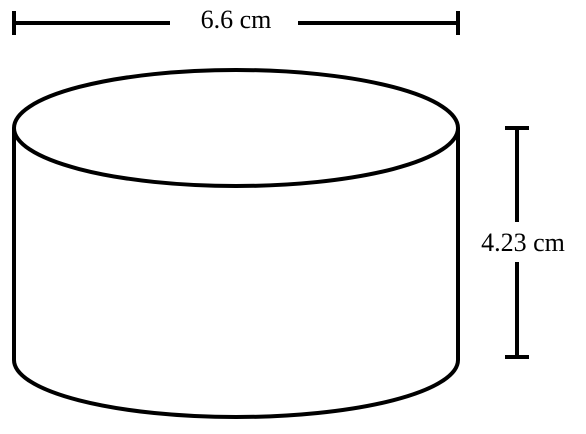 The width and height of the screenshot is (586, 434). Describe the element at coordinates (236, 389) in the screenshot. I see `cylinder-bottom-arc` at that location.